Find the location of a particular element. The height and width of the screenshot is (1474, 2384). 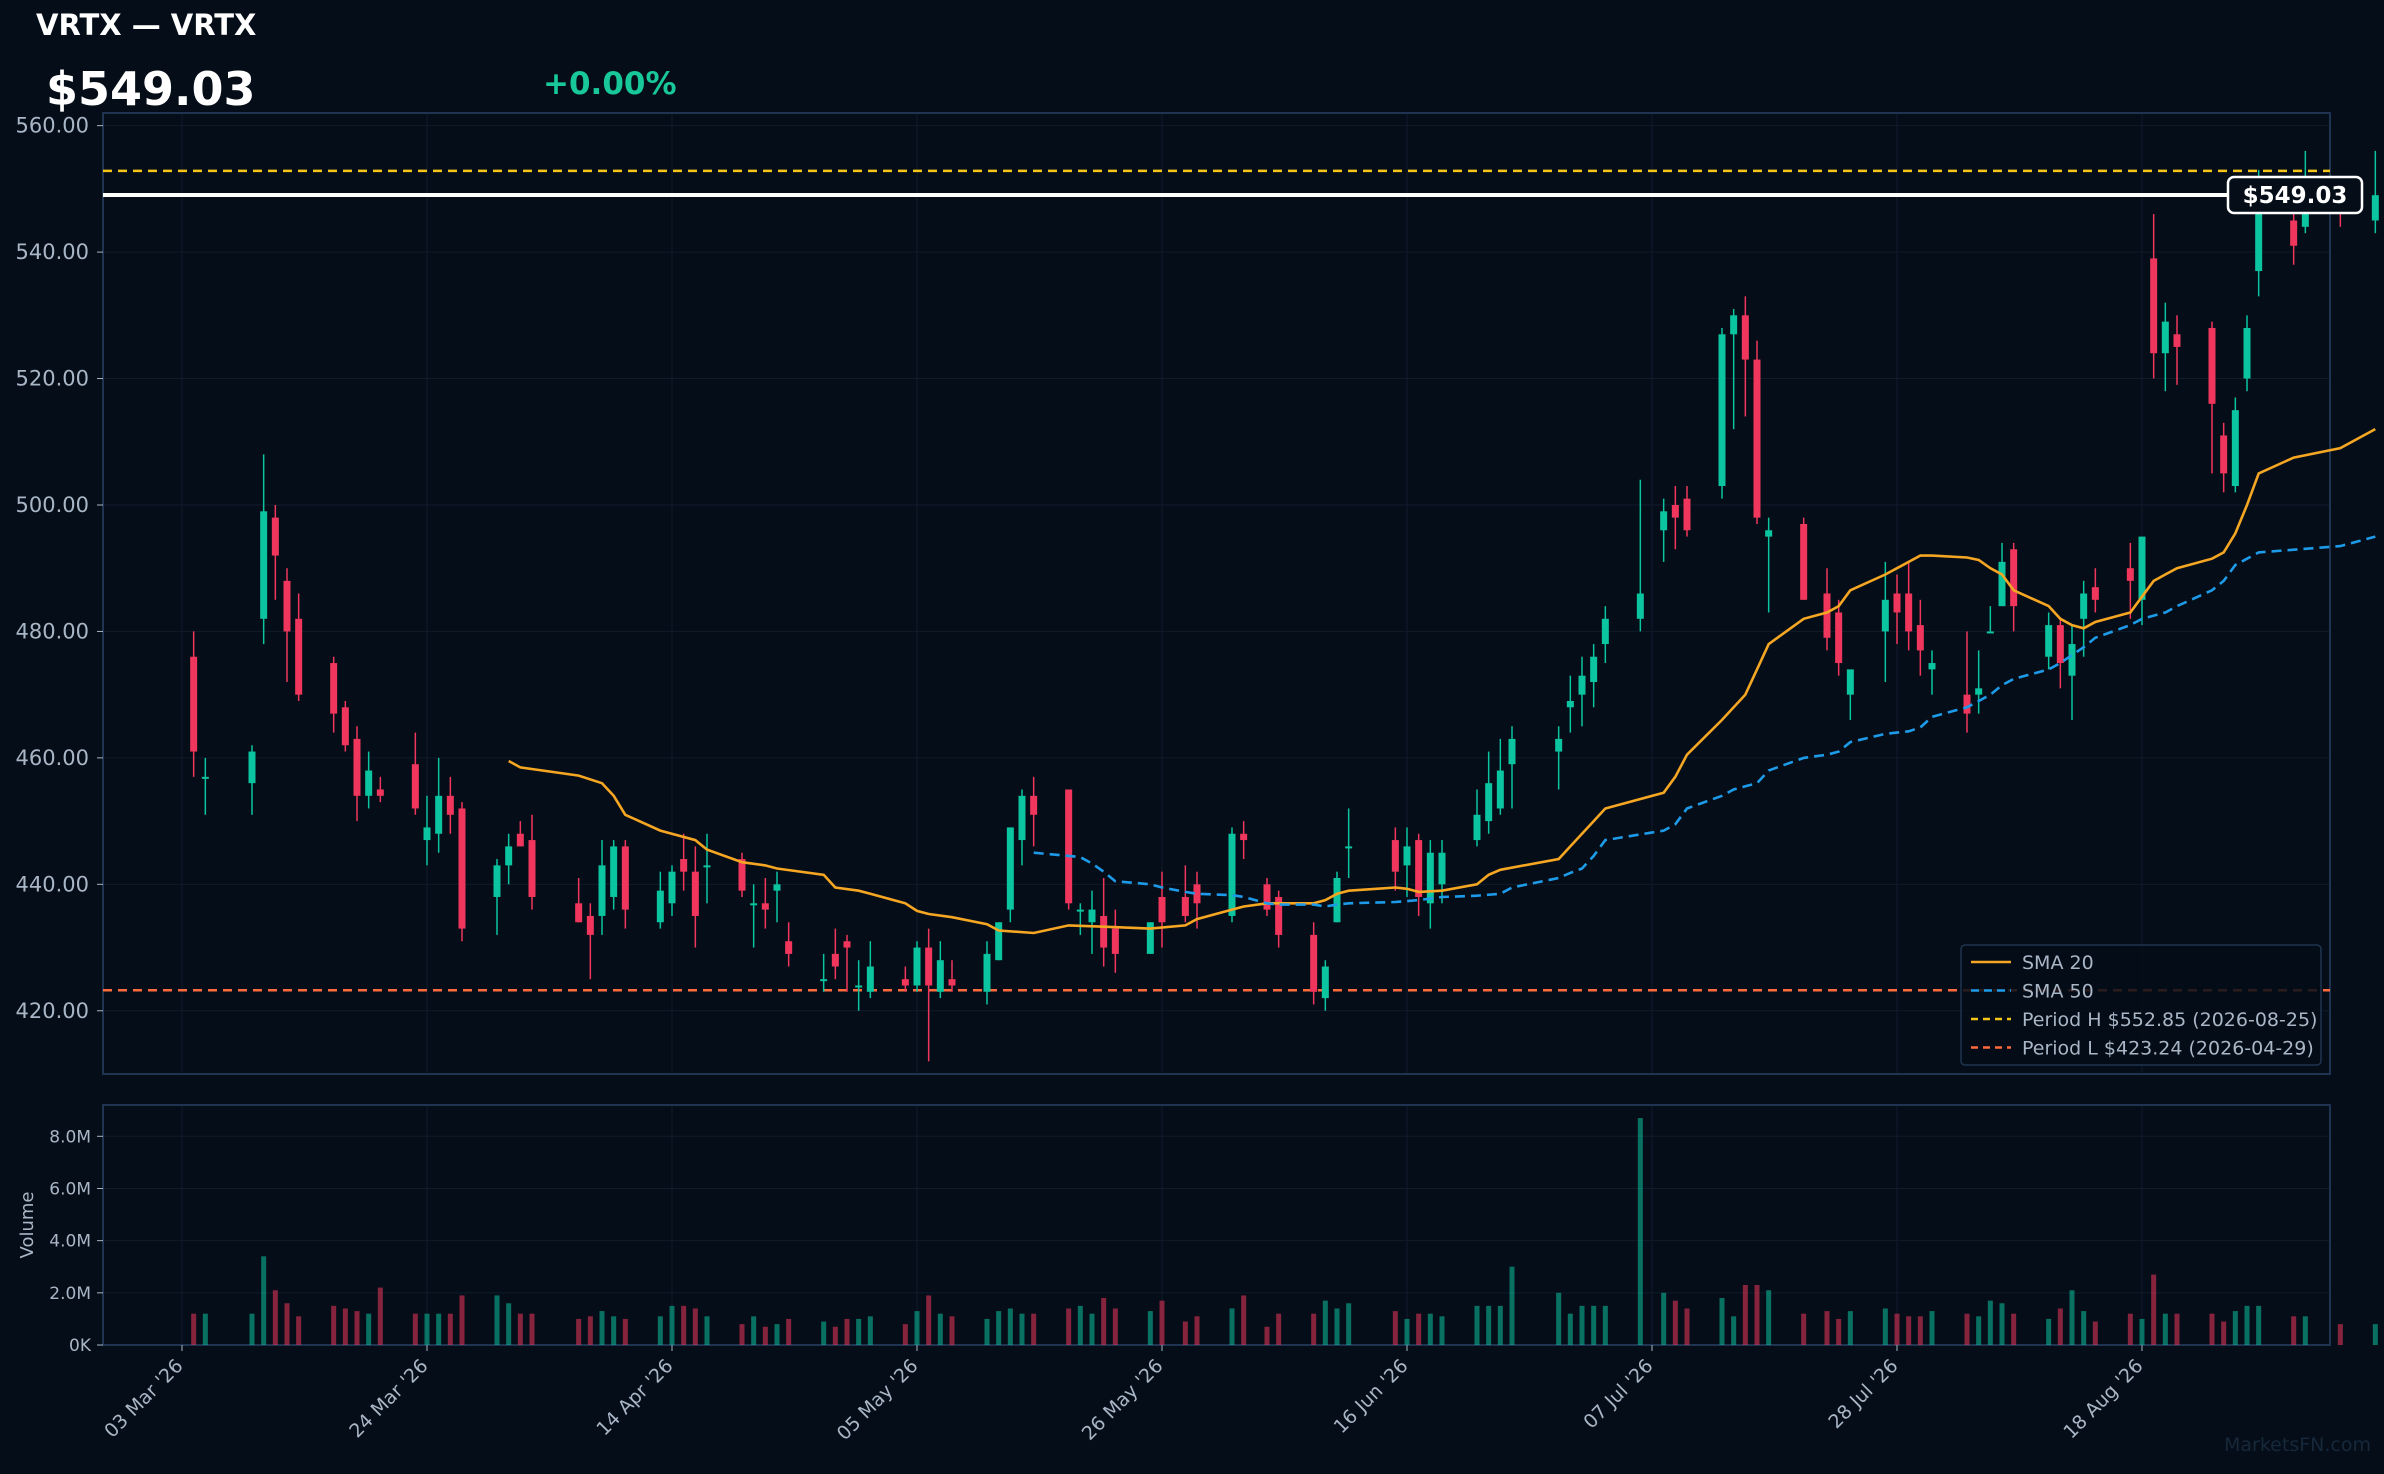

last-price-label: $549.03 is located at coordinates (2295, 196).